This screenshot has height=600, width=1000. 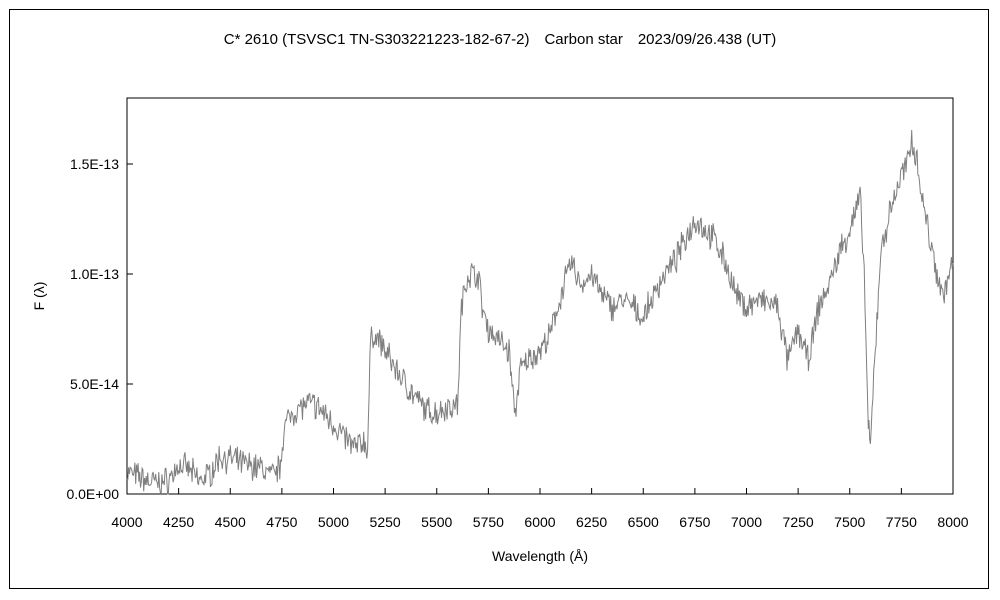 What do you see at coordinates (539, 522) in the screenshot?
I see `x-tick-label: 6000` at bounding box center [539, 522].